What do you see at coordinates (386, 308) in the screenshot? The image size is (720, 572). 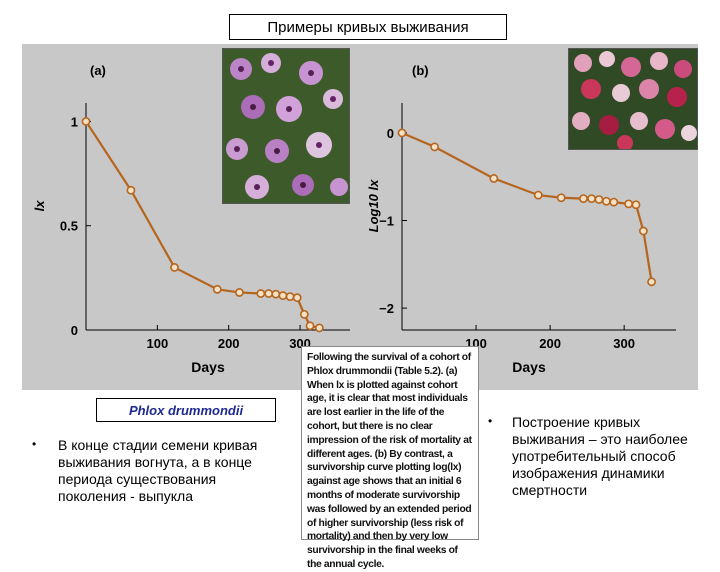 I see `y-tick-label-1-2: −2` at bounding box center [386, 308].